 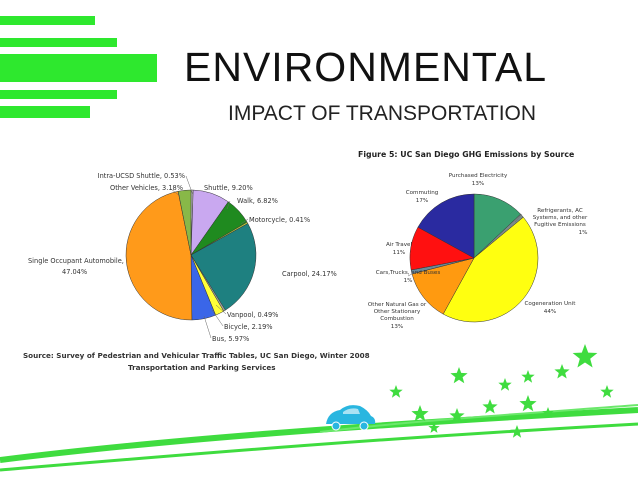 I want to click on green-swoosh, so click(x=319, y=438).